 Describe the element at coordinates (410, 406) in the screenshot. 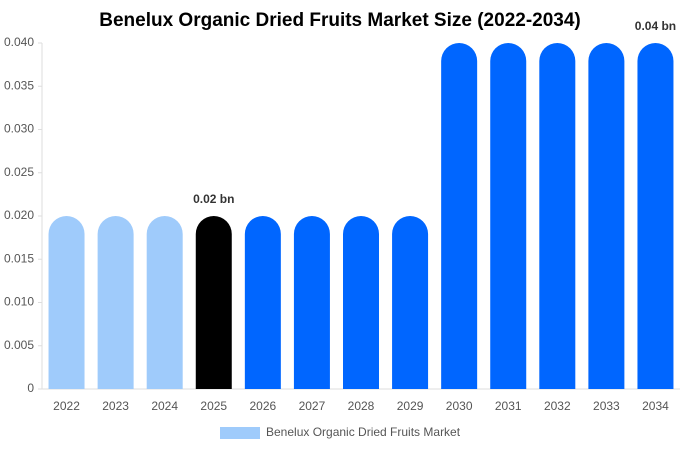

I see `x-tick-label: 2029` at that location.